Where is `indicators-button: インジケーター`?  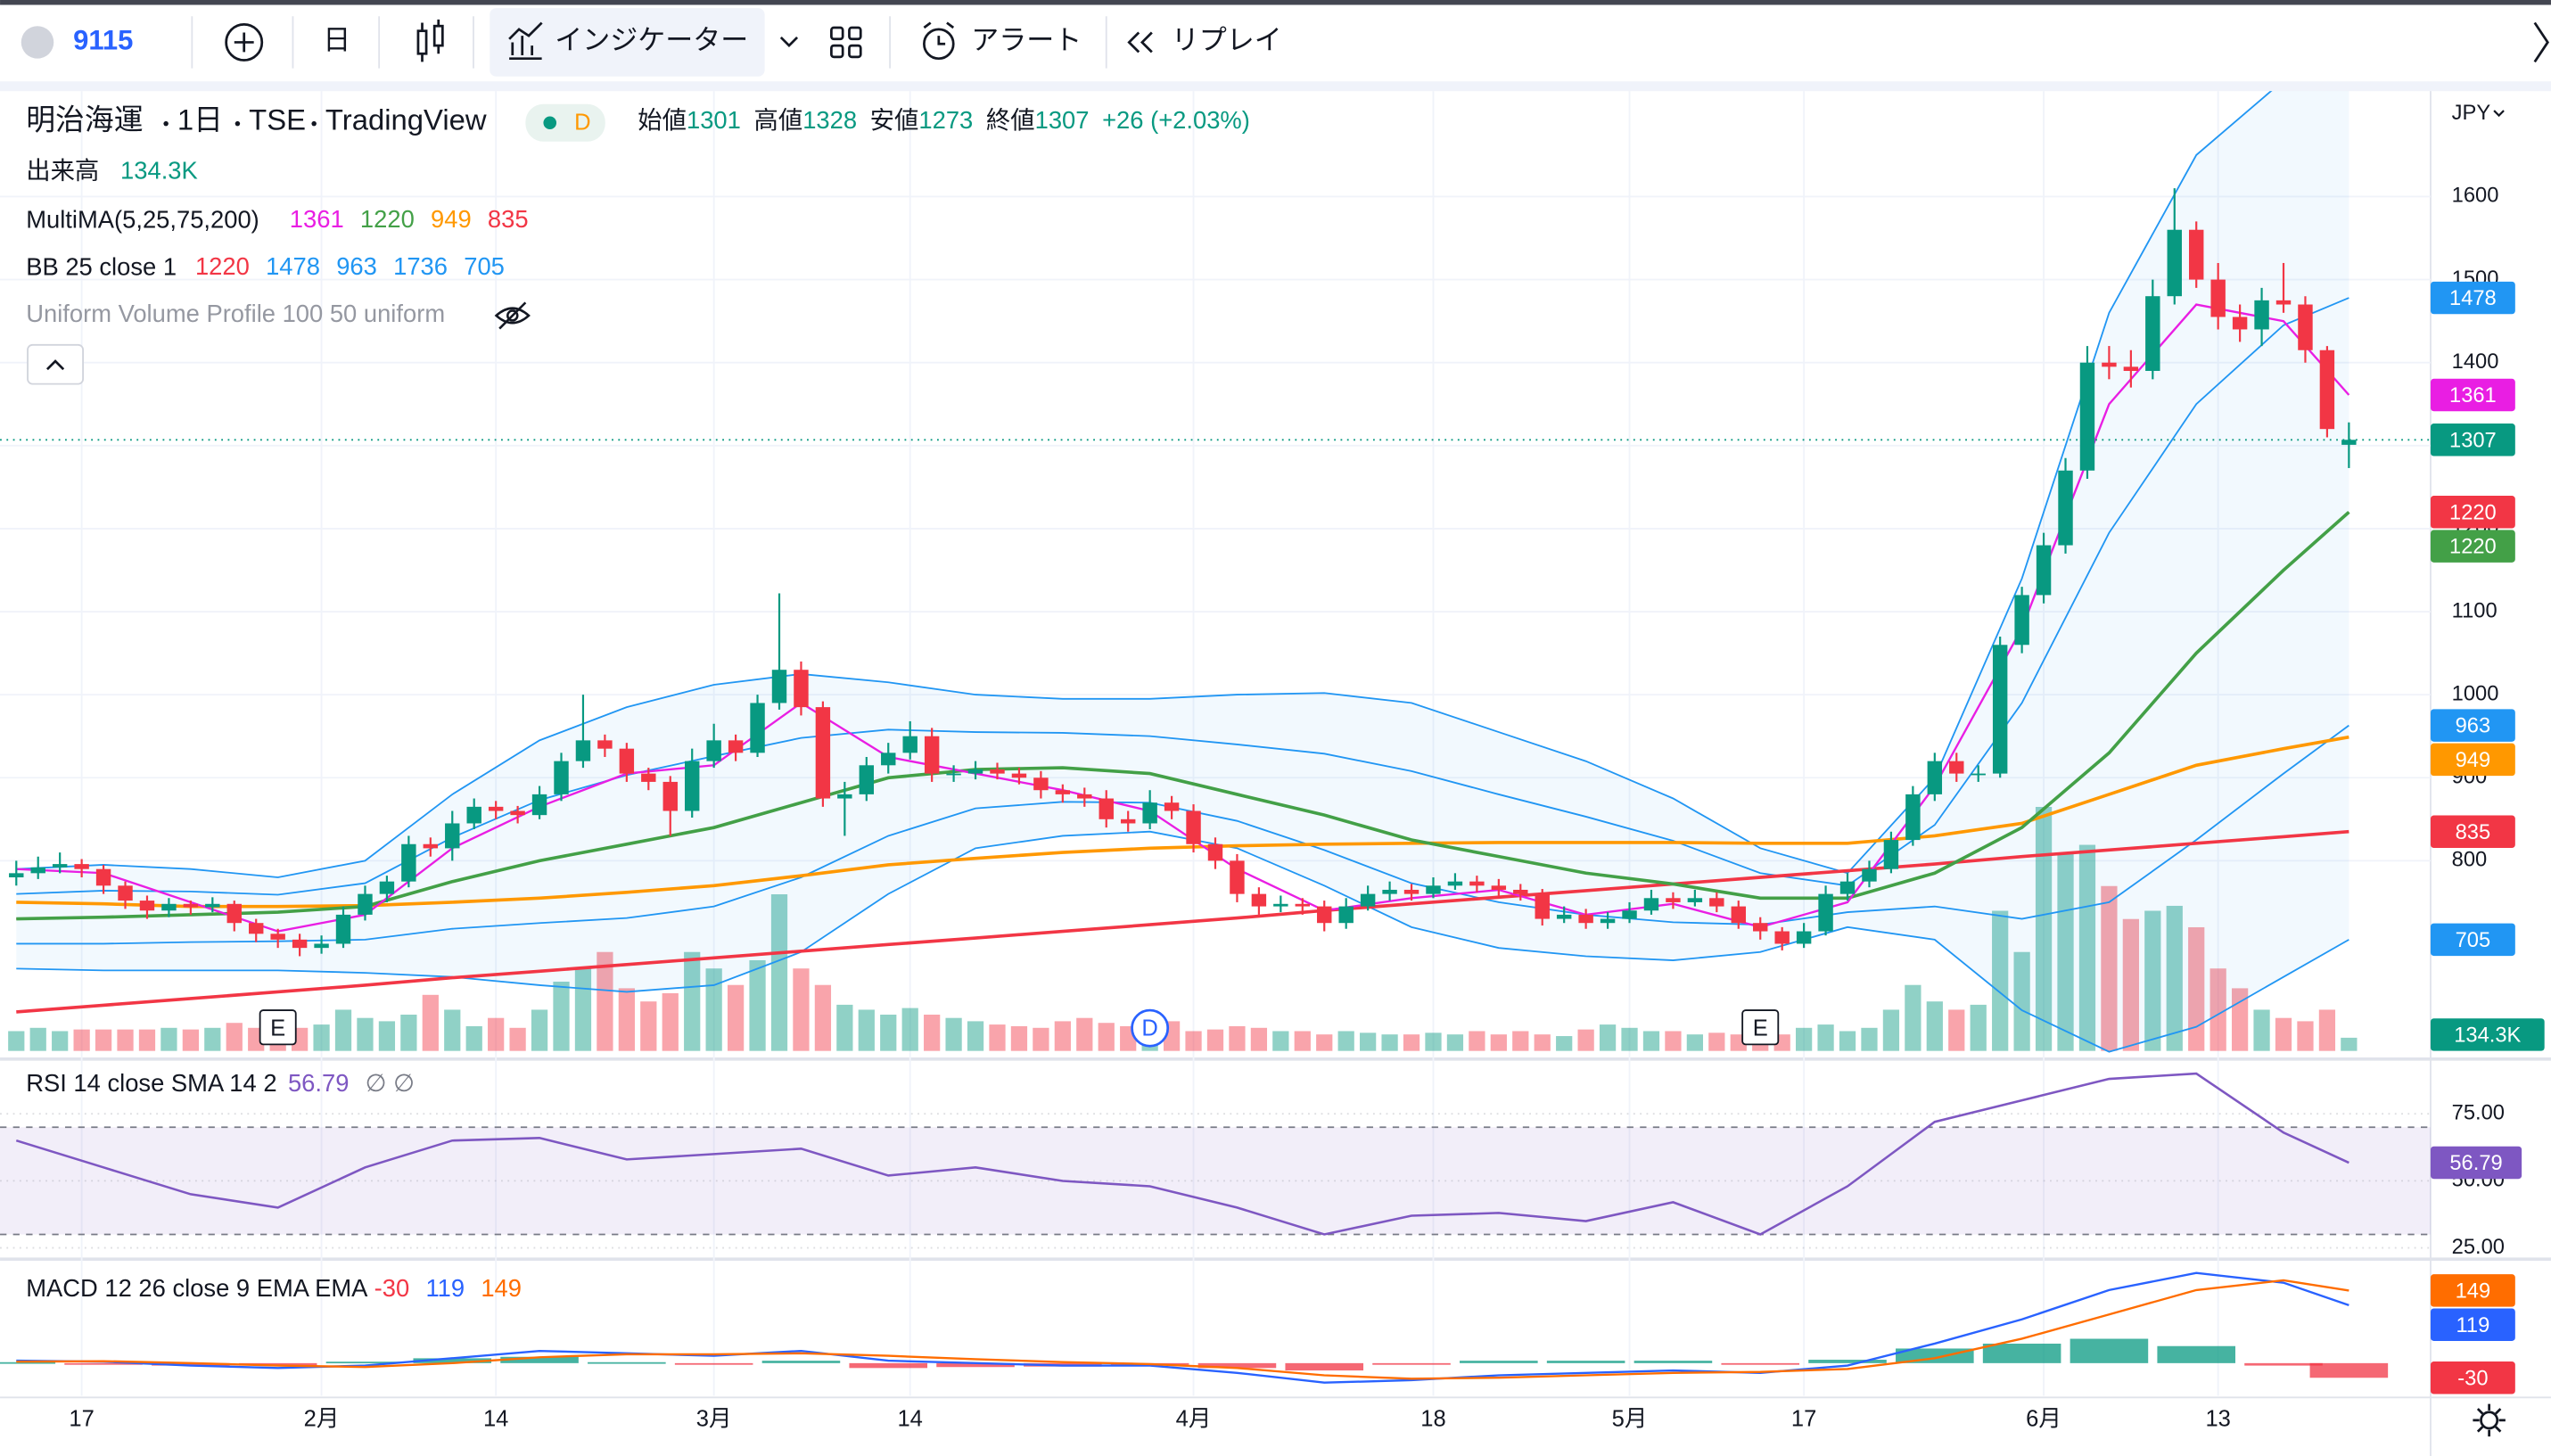 indicators-button: インジケーター is located at coordinates (651, 40).